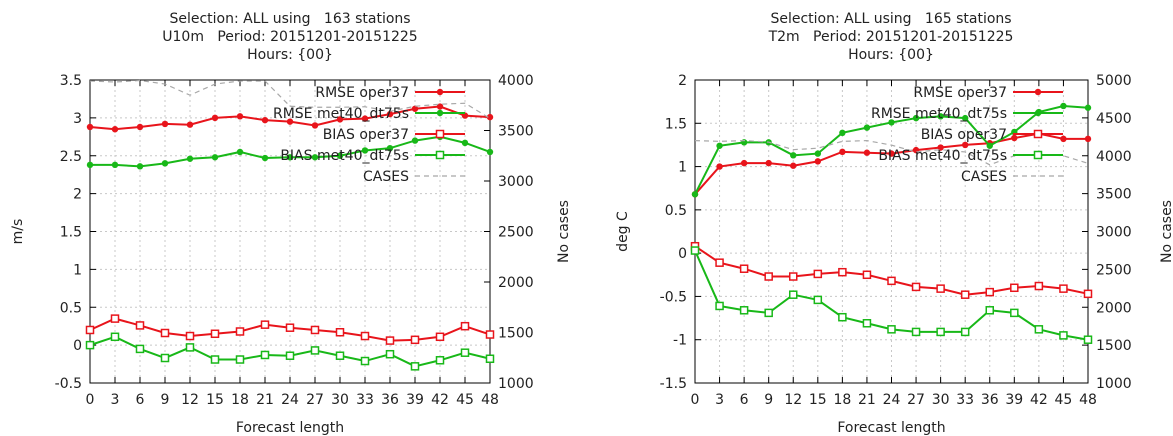 This screenshot has height=436, width=1173. Describe the element at coordinates (842, 400) in the screenshot. I see `x-tick-label: 18` at that location.